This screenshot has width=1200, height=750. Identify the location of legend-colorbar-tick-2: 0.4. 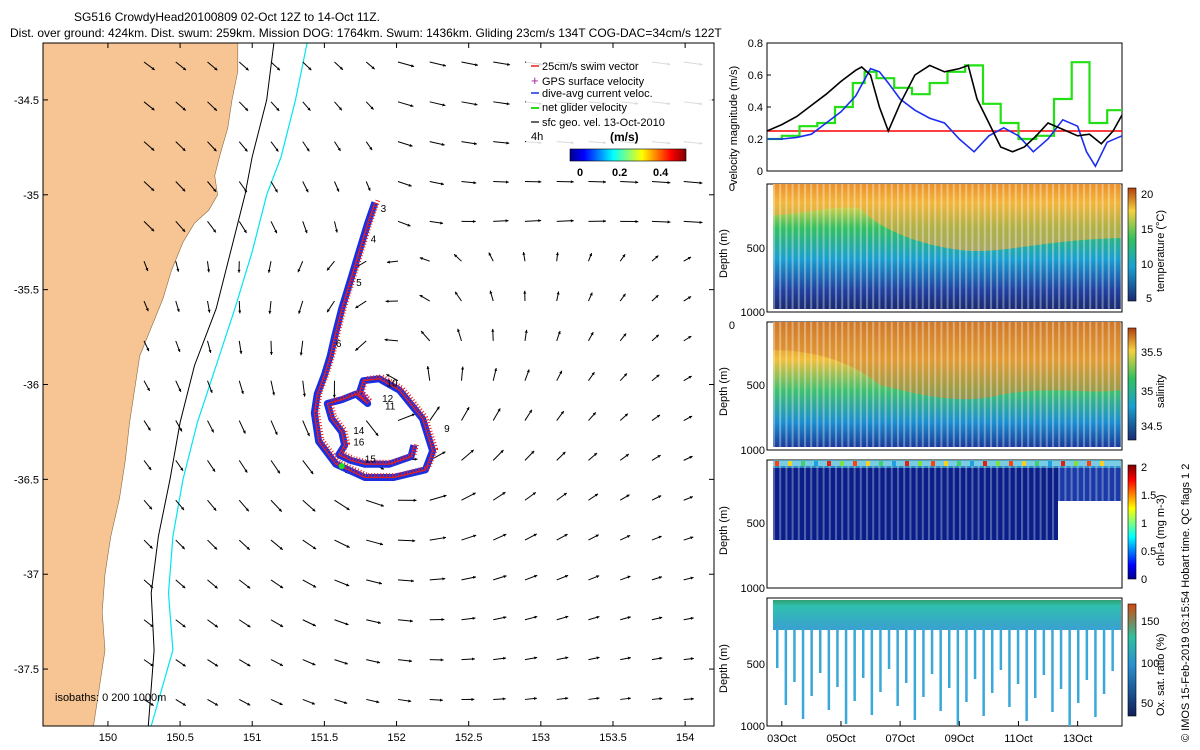
(661, 173).